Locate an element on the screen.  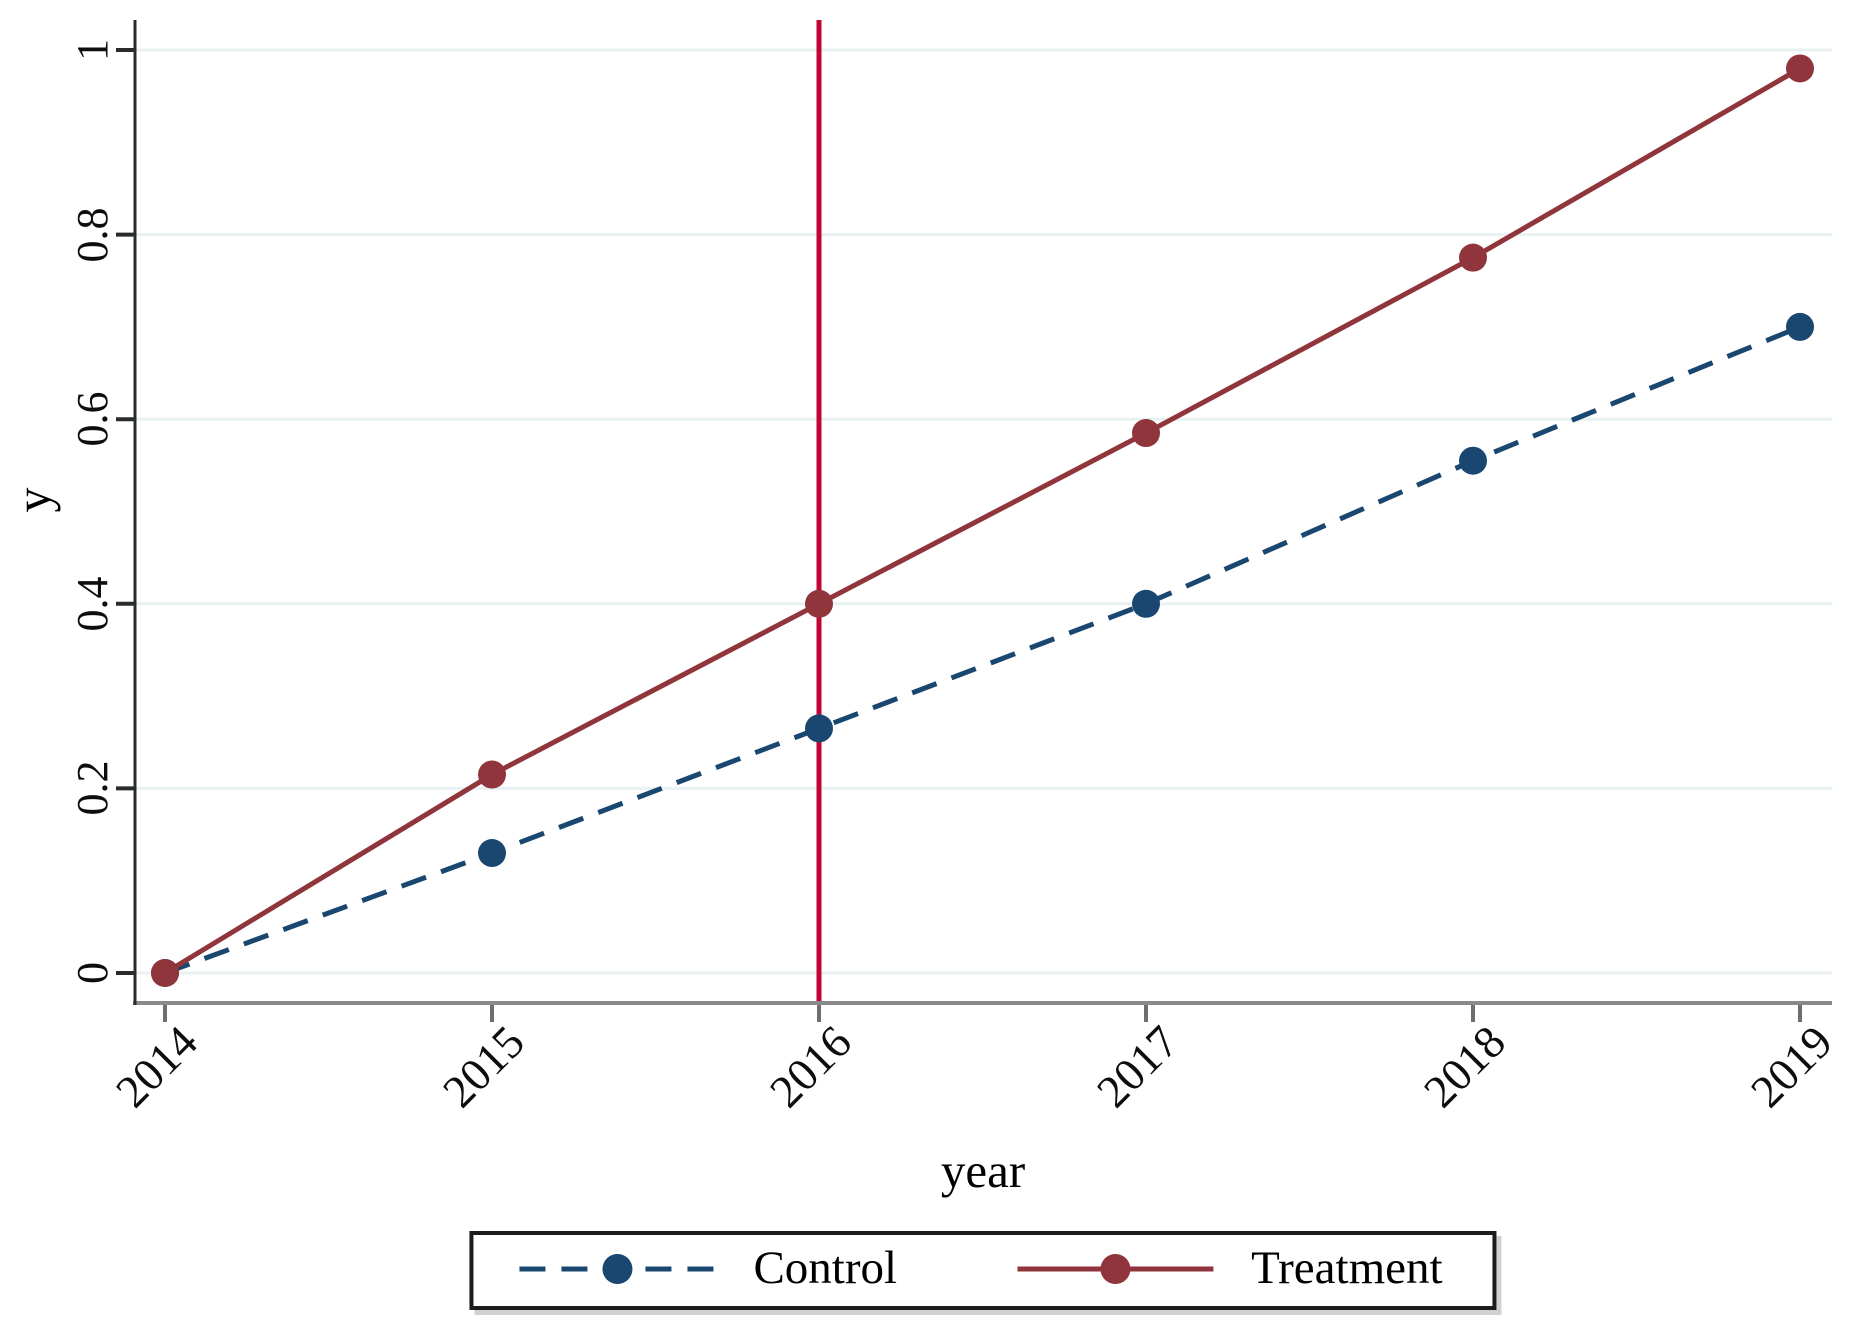
legend-label-control: Control is located at coordinates (825, 1268).